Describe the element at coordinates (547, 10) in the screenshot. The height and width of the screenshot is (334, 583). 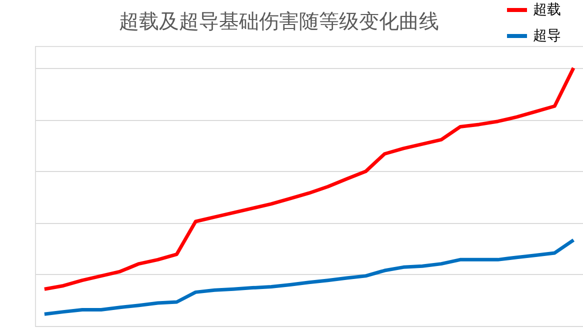
I see `legend-label: 超载` at that location.